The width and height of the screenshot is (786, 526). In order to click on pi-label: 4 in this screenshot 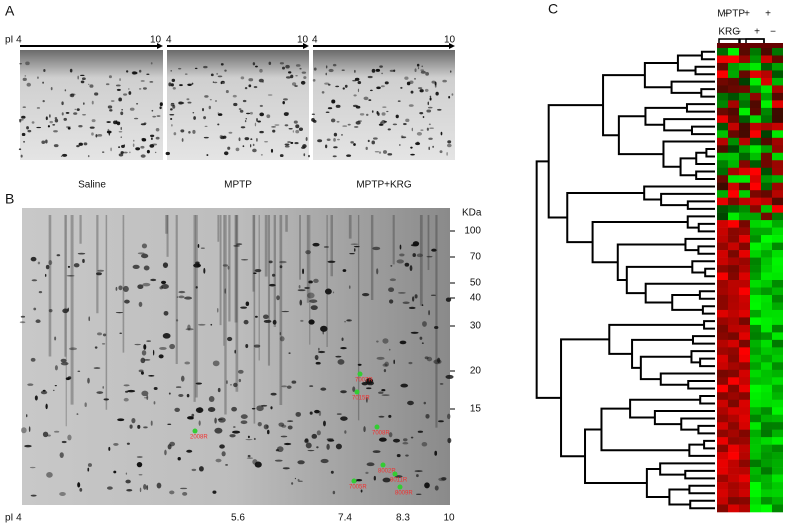, I will do `click(315, 40)`.